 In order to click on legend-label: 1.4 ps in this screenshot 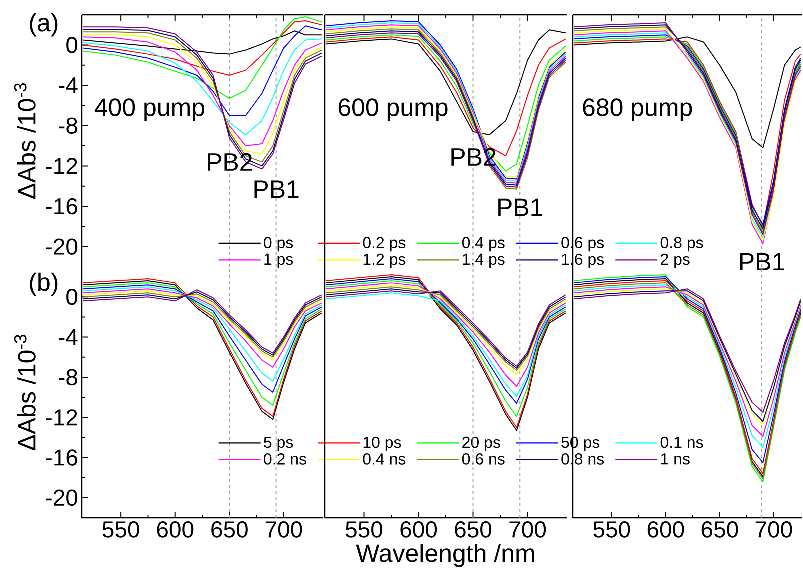, I will do `click(484, 261)`.